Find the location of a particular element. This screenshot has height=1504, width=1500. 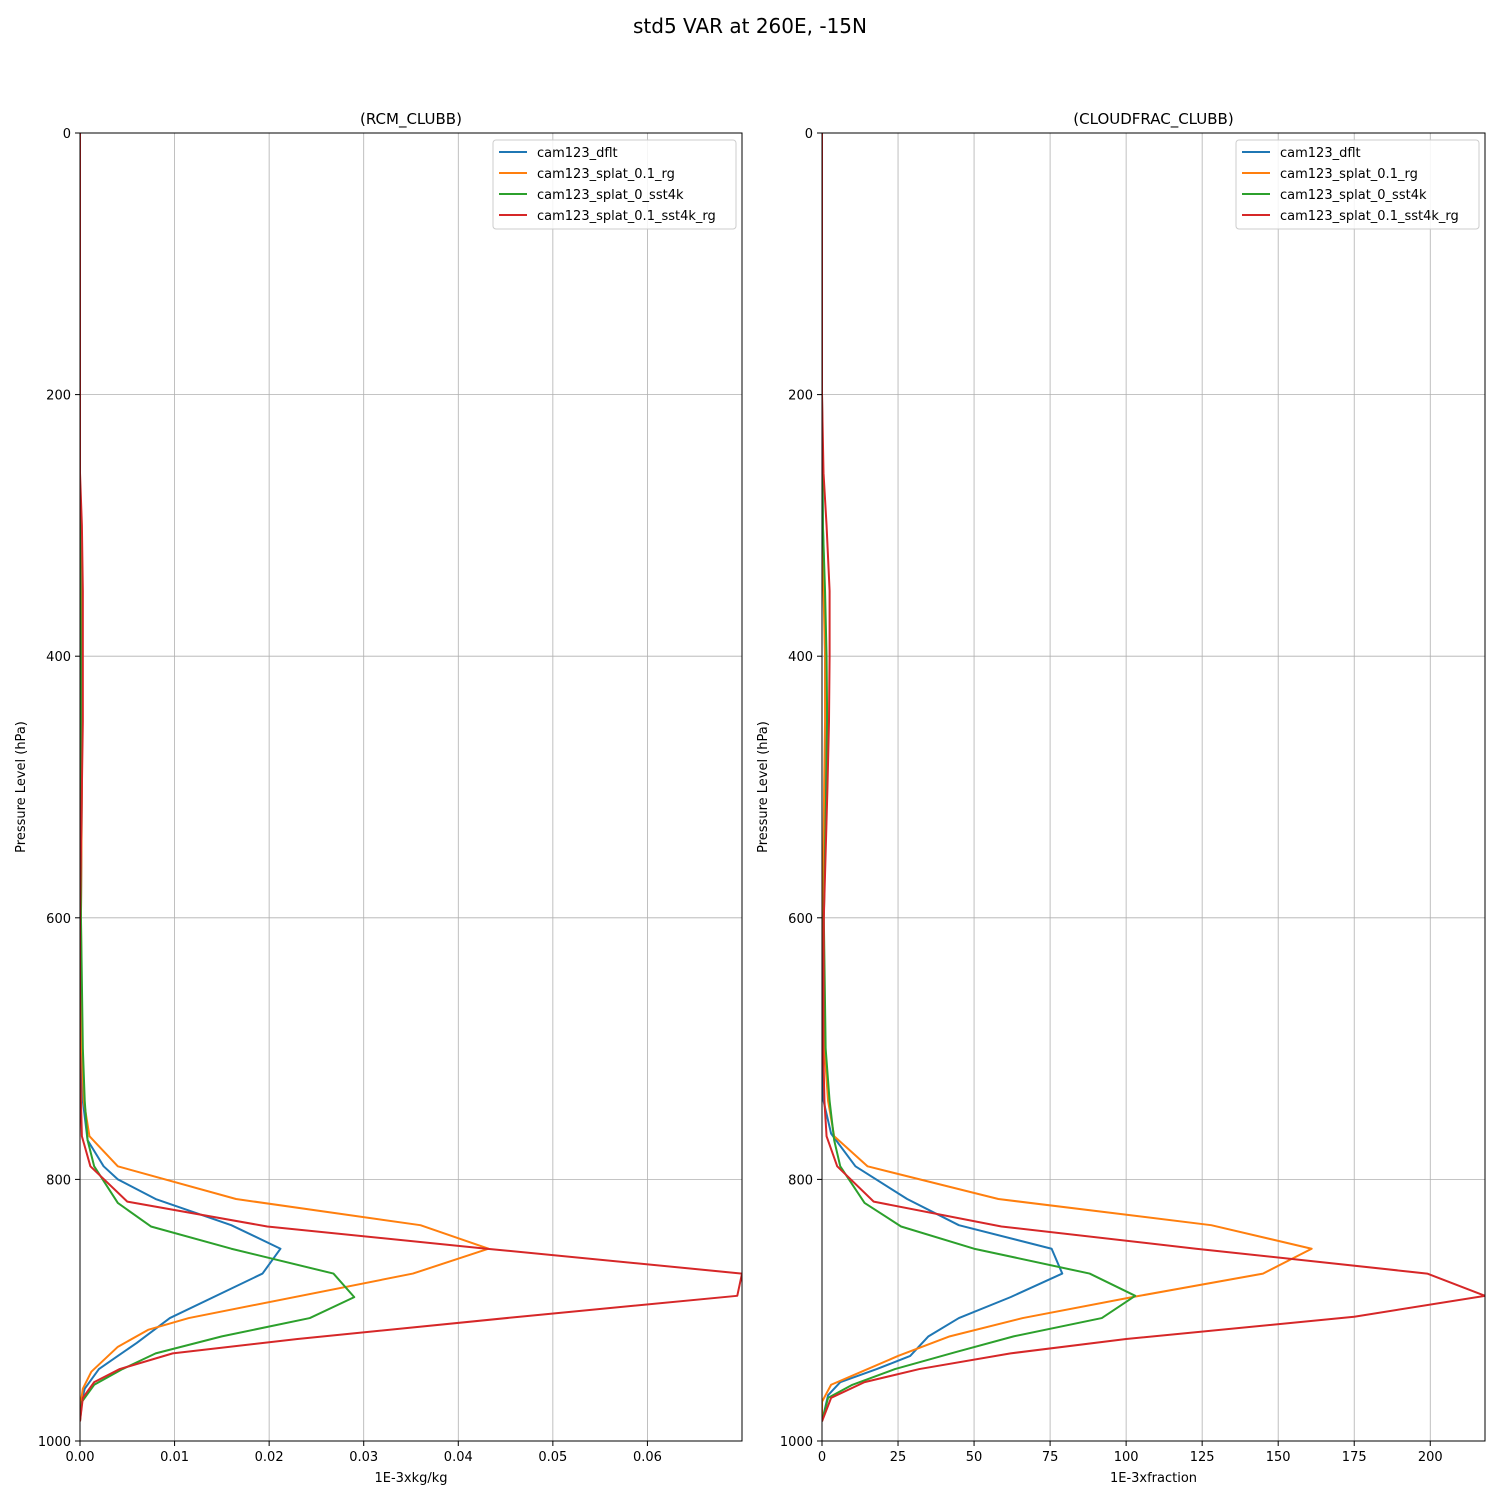

x-tick-label: 75 is located at coordinates (1050, 1457).